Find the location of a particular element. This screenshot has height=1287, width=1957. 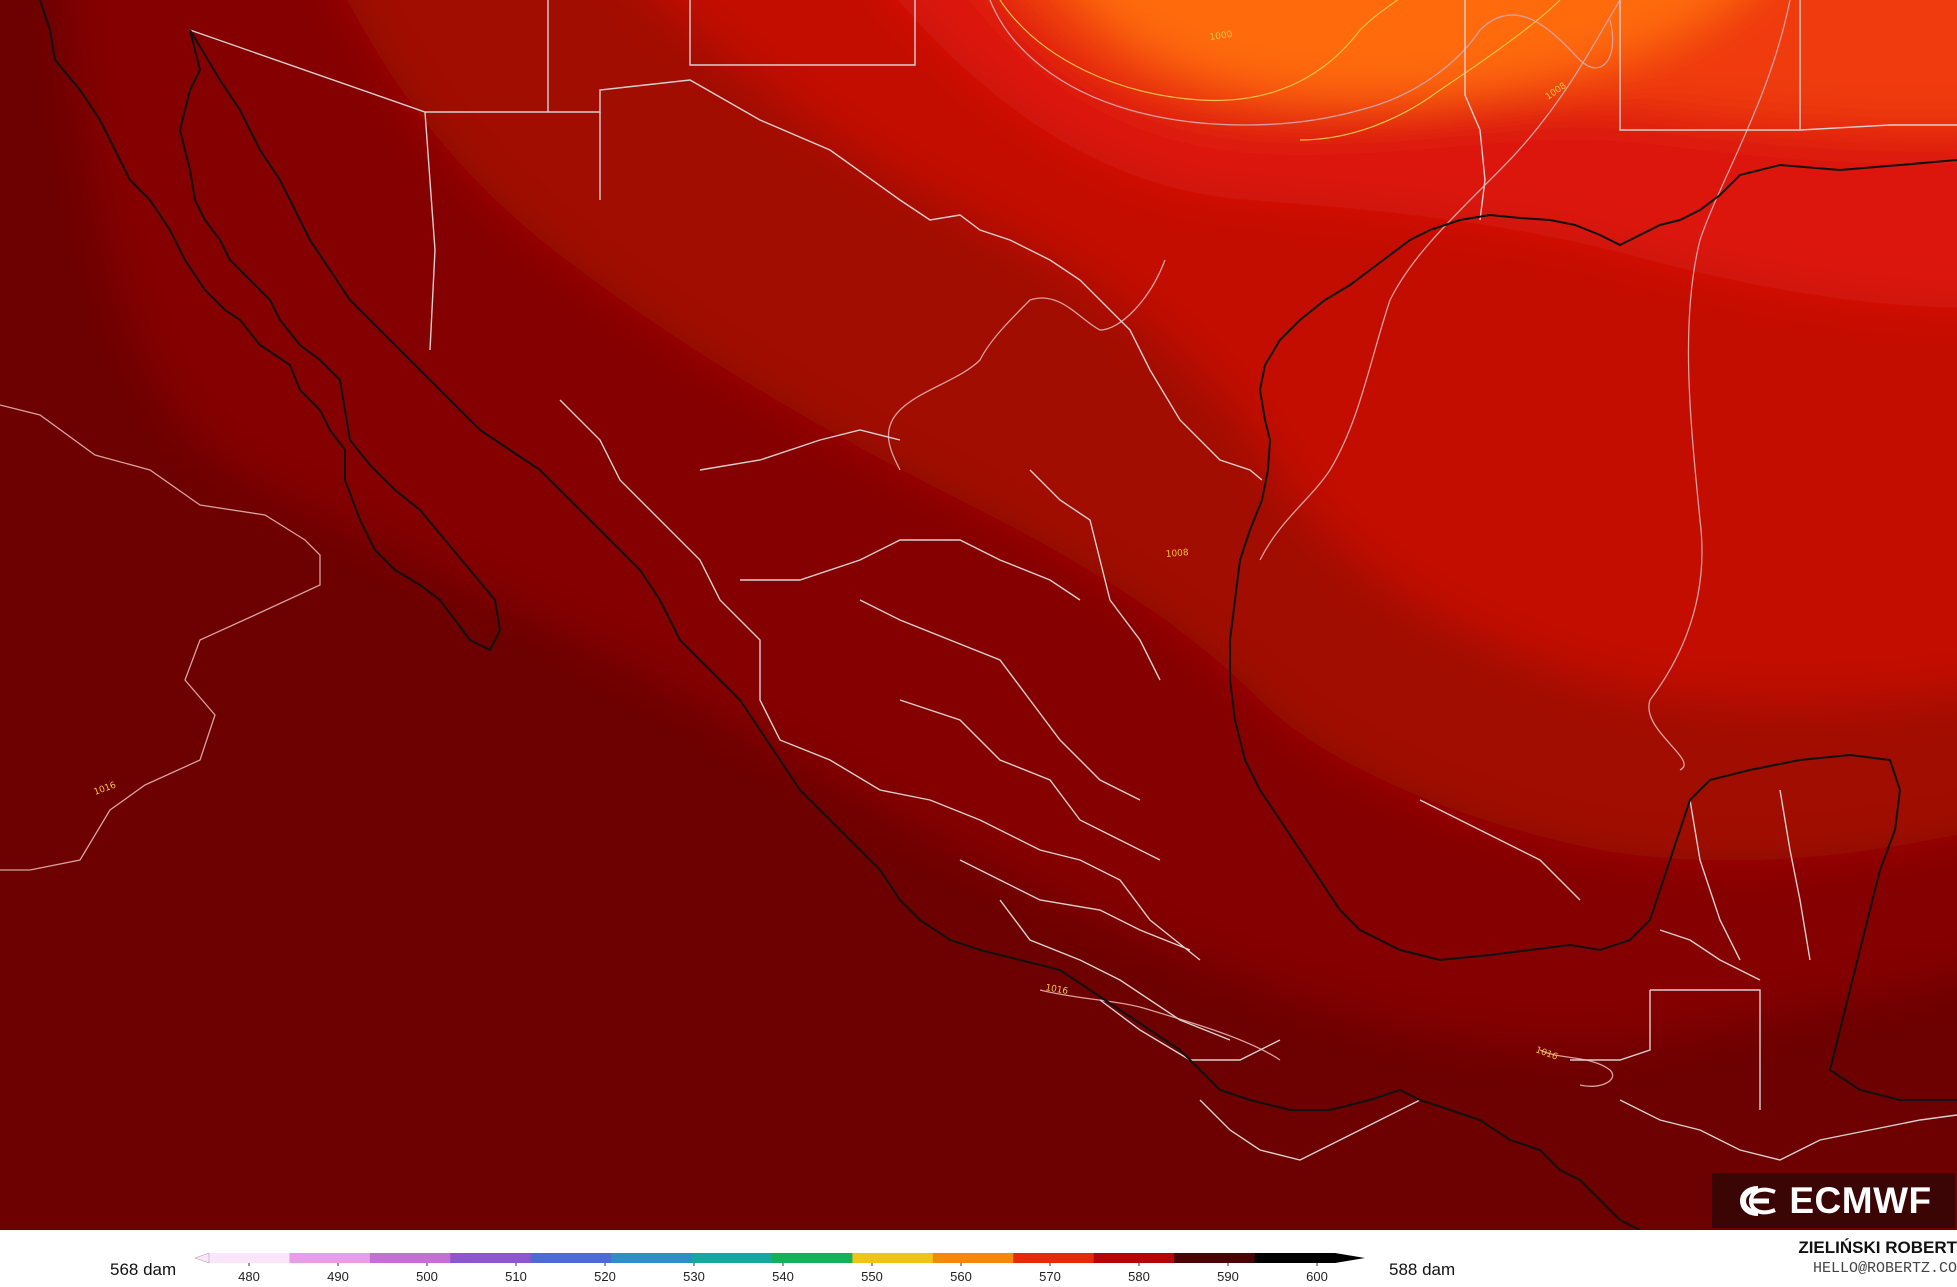

ecmwf-logo: ECMWF is located at coordinates (1833, 1200).